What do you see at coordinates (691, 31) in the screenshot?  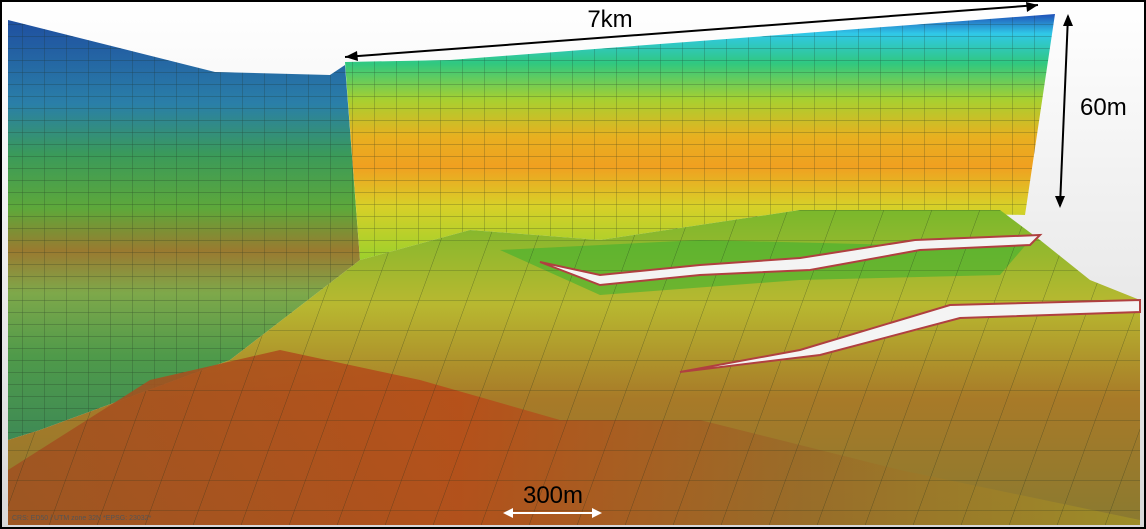 I see `length-arrow` at bounding box center [691, 31].